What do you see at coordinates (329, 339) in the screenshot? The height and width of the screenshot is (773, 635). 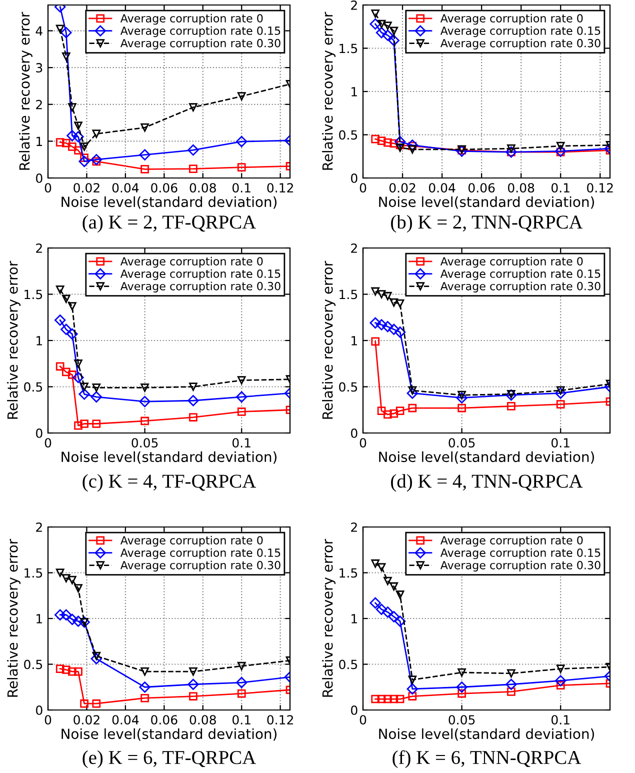 I see `y-axis-title: Relative recovery error` at bounding box center [329, 339].